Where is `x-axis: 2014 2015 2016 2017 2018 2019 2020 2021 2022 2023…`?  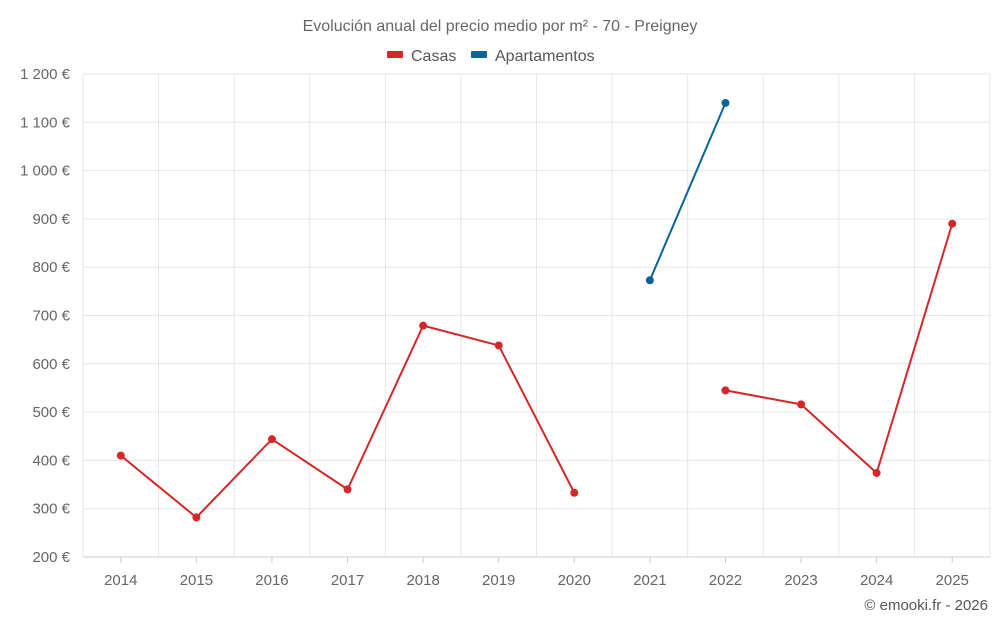
x-axis: 2014 2015 2016 2017 2018 2019 2020 2021 2022 2023… is located at coordinates (536, 572).